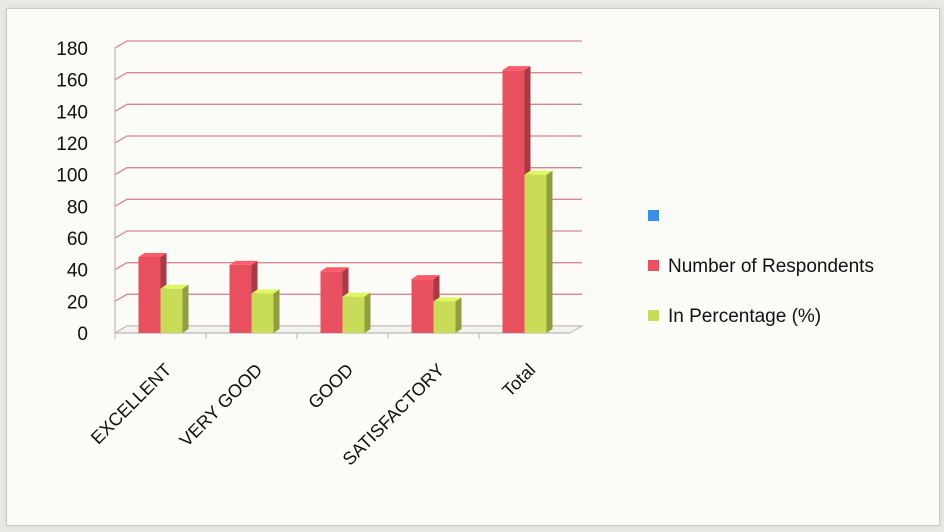  I want to click on x-category-label: SATISFACTORY, so click(394, 415).